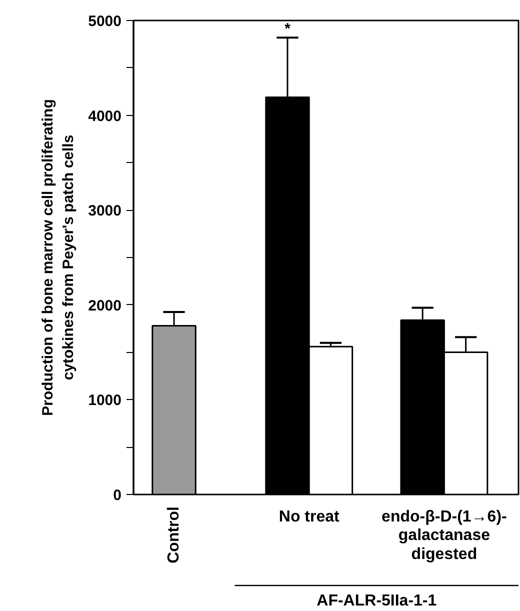  What do you see at coordinates (287, 29) in the screenshot?
I see `annotation: *` at bounding box center [287, 29].